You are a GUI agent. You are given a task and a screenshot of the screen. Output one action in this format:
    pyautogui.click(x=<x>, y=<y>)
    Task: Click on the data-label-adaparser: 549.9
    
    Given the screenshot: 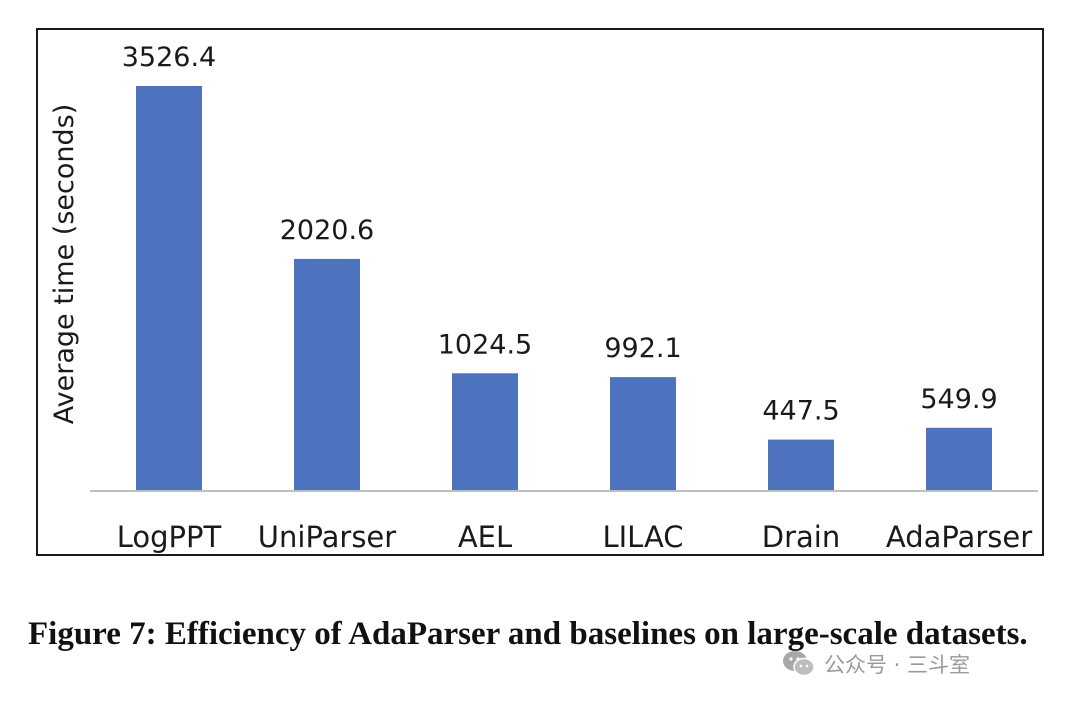 What is the action you would take?
    pyautogui.click(x=958, y=399)
    